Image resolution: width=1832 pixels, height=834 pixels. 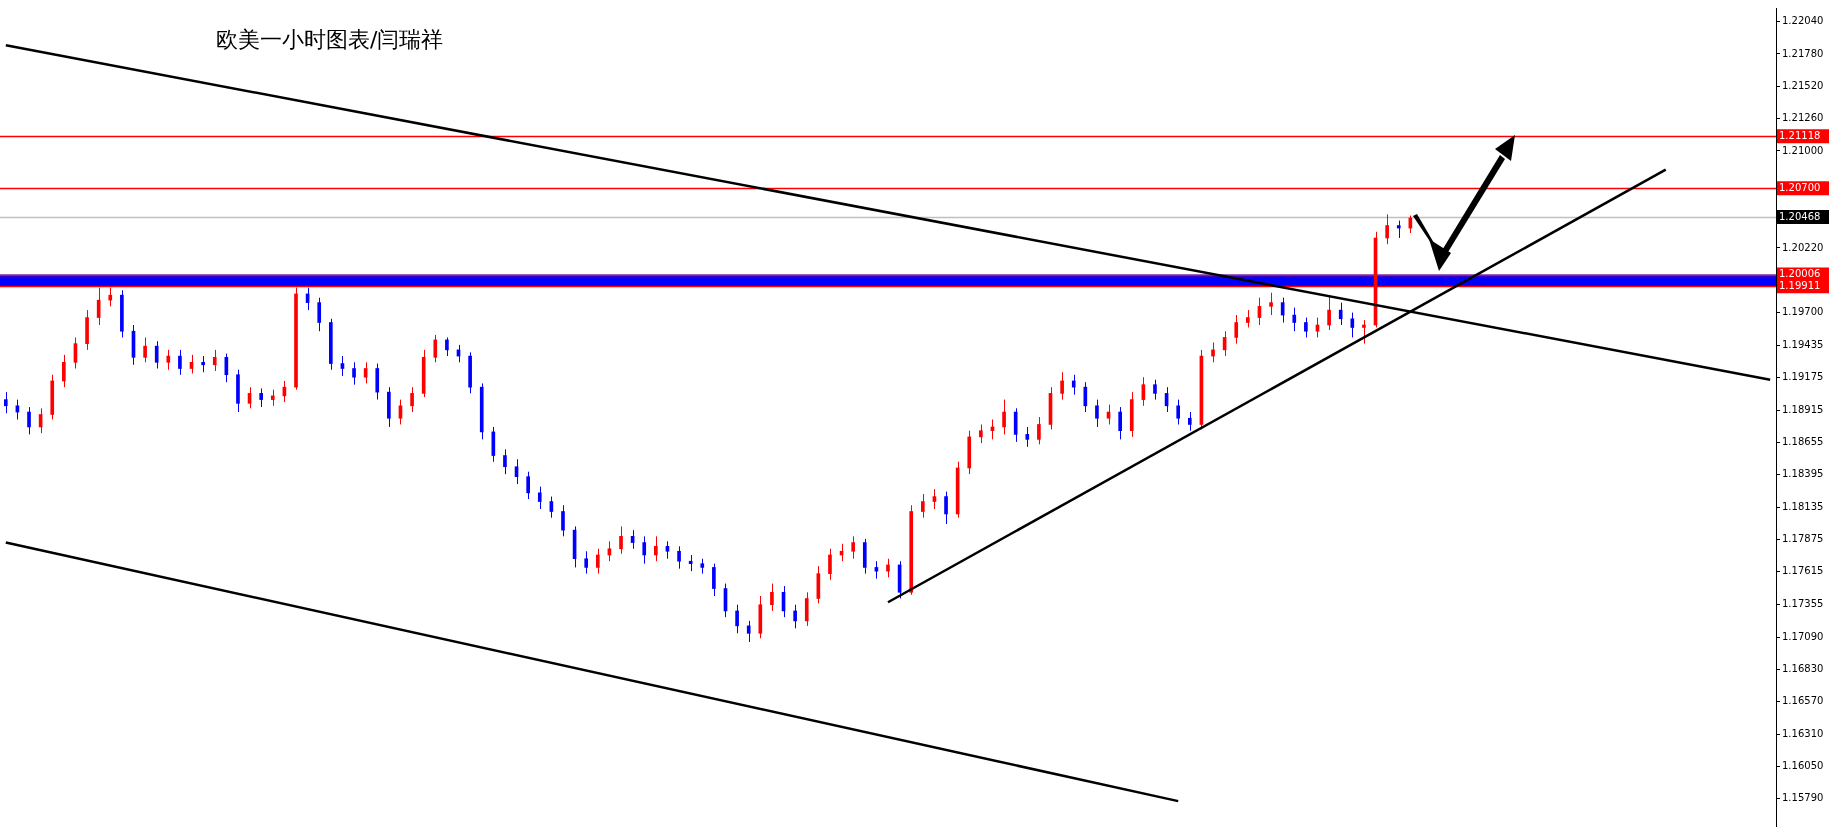 What do you see at coordinates (330, 39) in the screenshot?
I see `text: 欧美一小时图表/闫瑞祥` at bounding box center [330, 39].